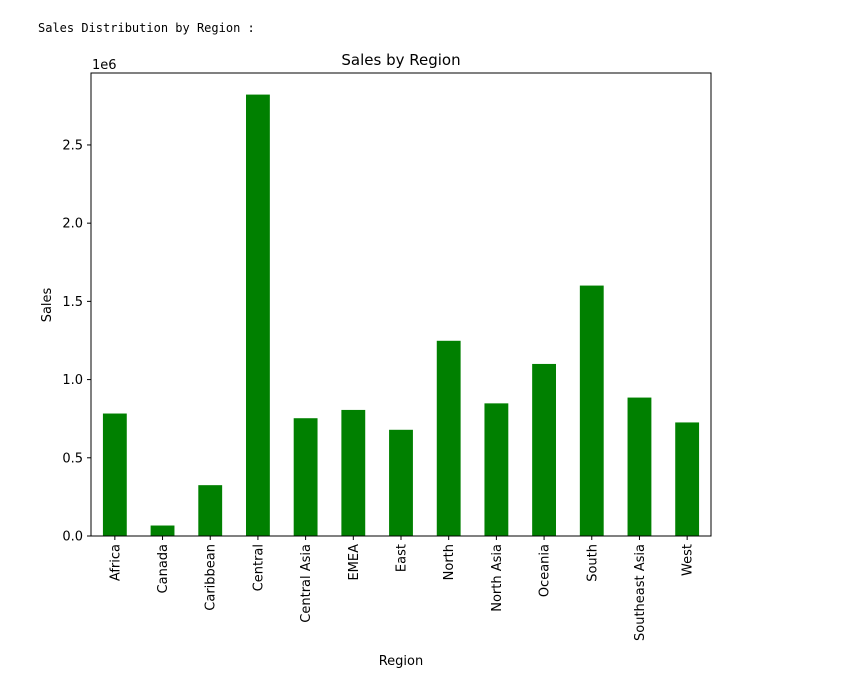 The width and height of the screenshot is (868, 692). What do you see at coordinates (72, 145) in the screenshot?
I see `y-tick-label: 2.5` at bounding box center [72, 145].